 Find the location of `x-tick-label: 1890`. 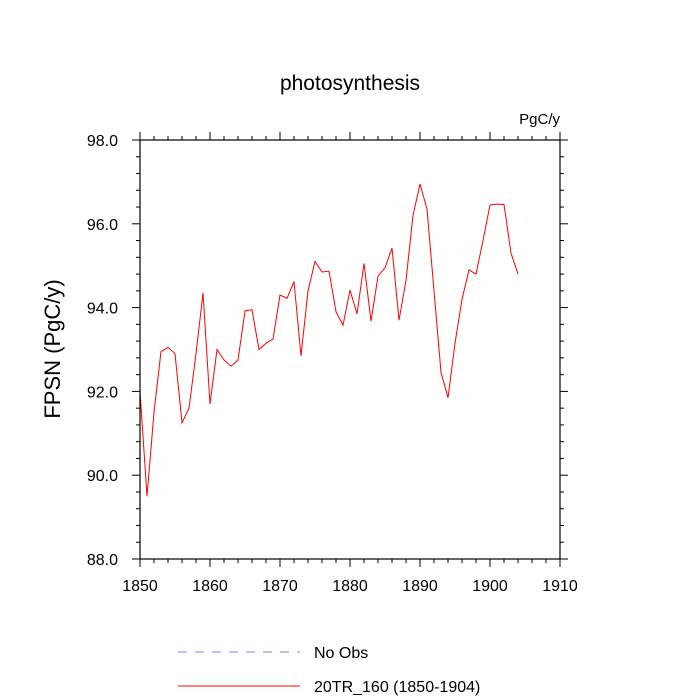

x-tick-label: 1890 is located at coordinates (420, 586).